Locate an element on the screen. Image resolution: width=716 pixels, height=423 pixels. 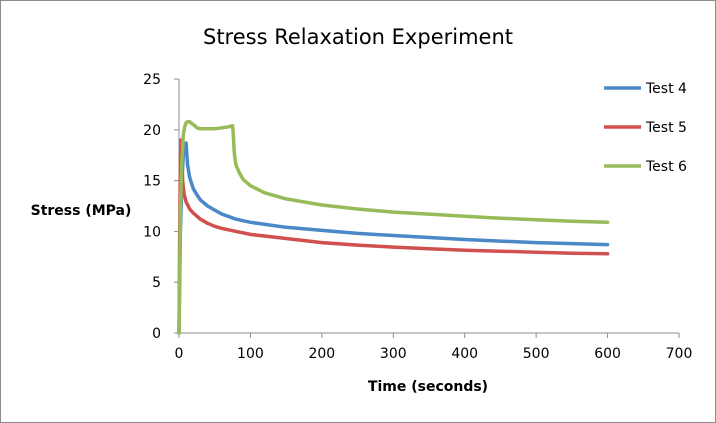
y-tick-label: 10 is located at coordinates (152, 232).